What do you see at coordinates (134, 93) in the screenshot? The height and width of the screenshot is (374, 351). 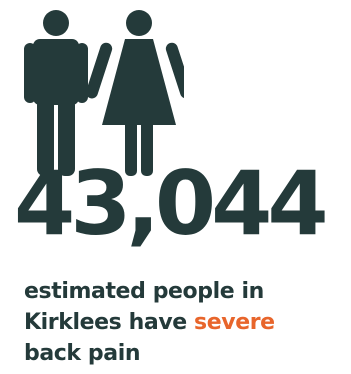 I see `female-figure-icon` at bounding box center [134, 93].